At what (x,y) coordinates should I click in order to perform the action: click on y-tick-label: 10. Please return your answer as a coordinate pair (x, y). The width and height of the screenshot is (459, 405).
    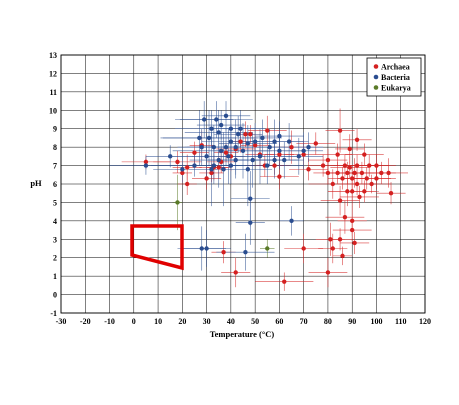
    Looking at the image, I should click on (53, 110).